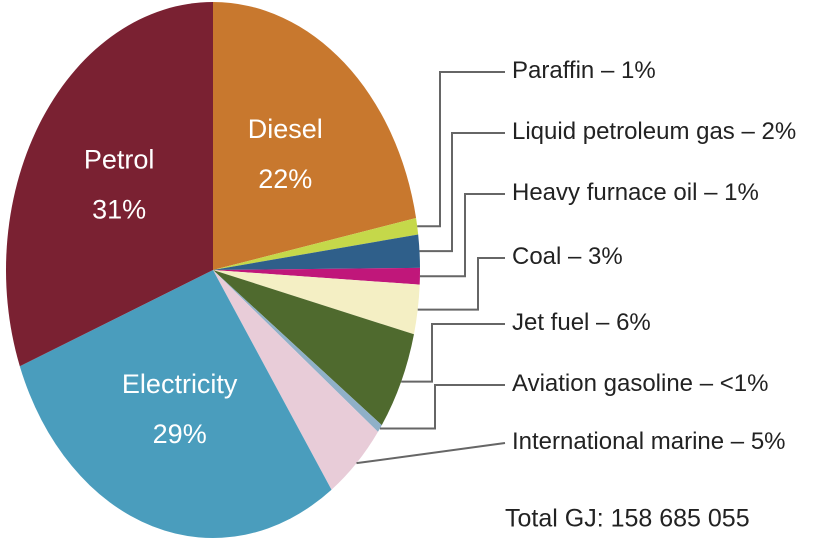 The height and width of the screenshot is (539, 827). What do you see at coordinates (553, 70) in the screenshot?
I see `callout-category: Paraffin` at bounding box center [553, 70].